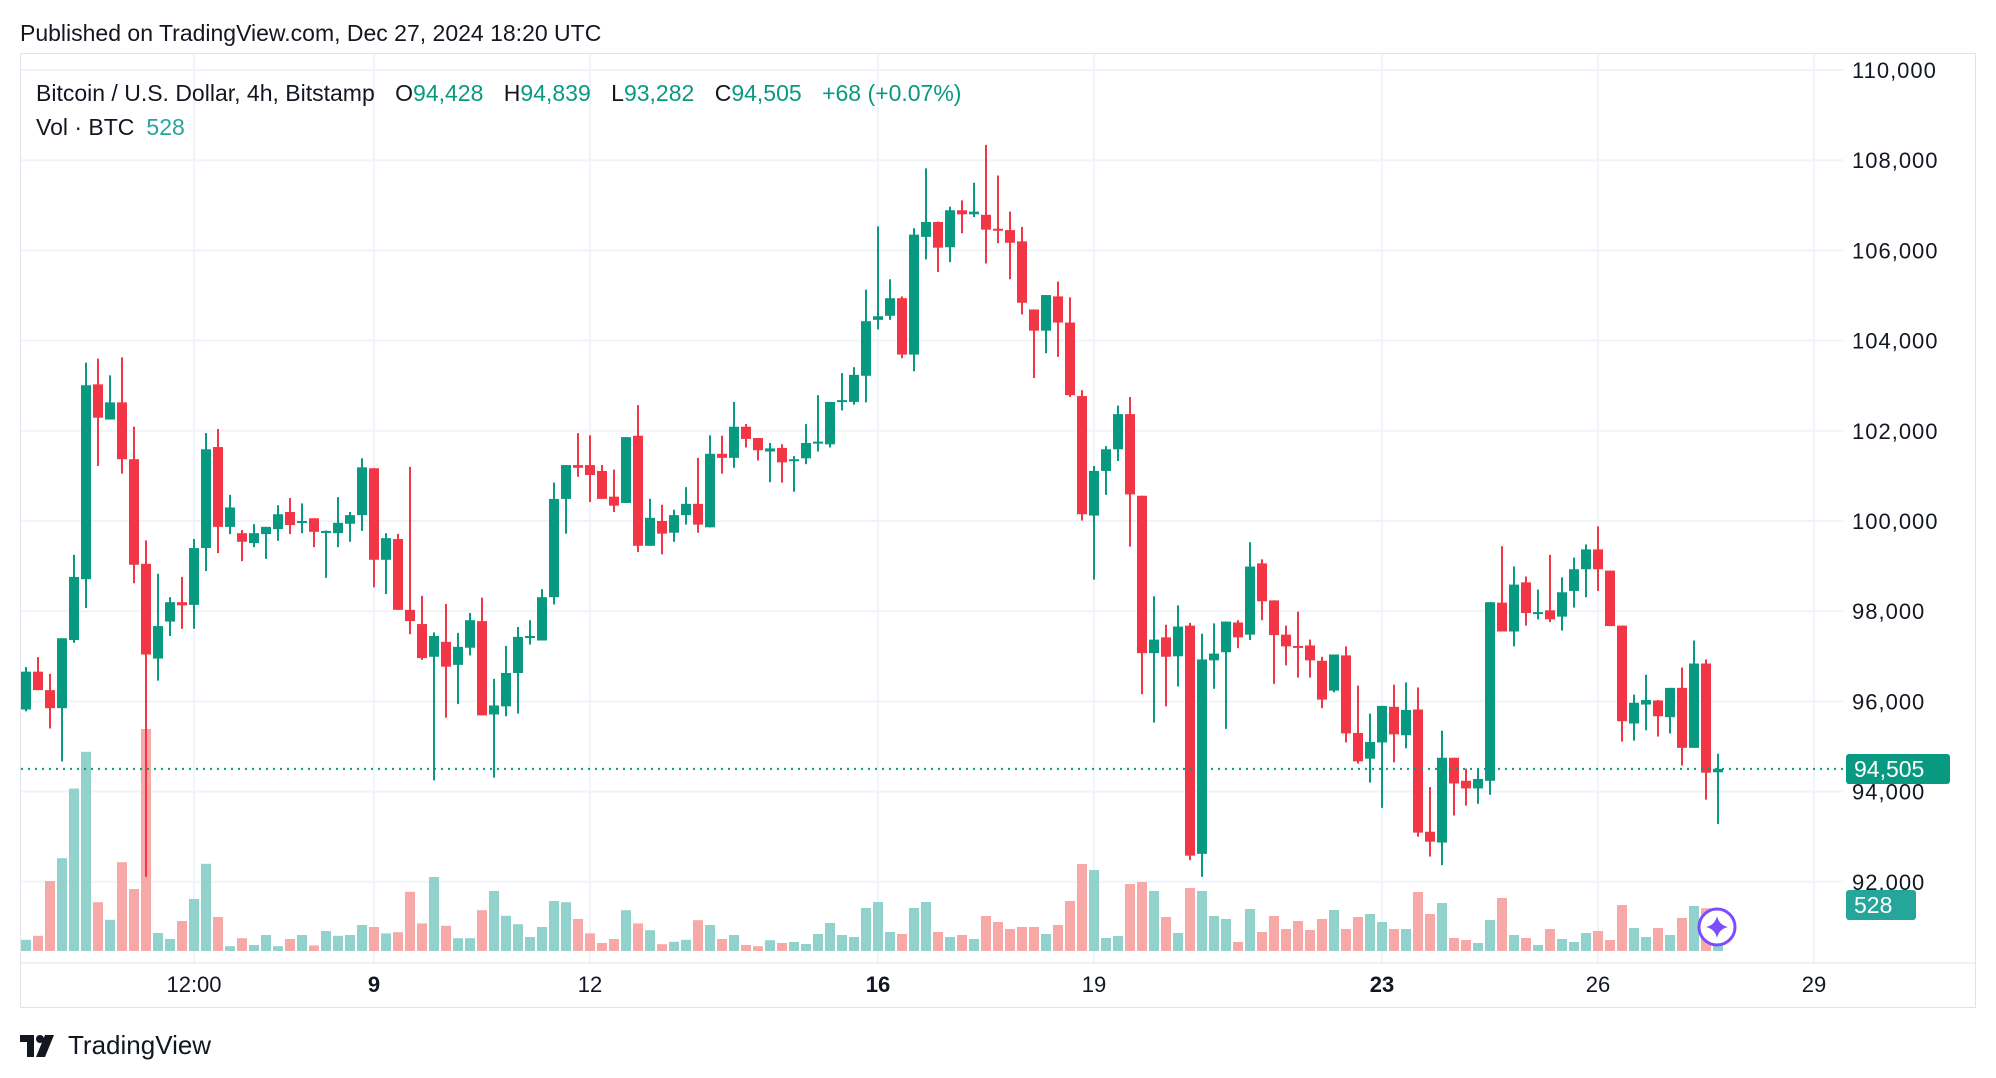  I want to click on price-tick-label: 102,000, so click(1895, 431).